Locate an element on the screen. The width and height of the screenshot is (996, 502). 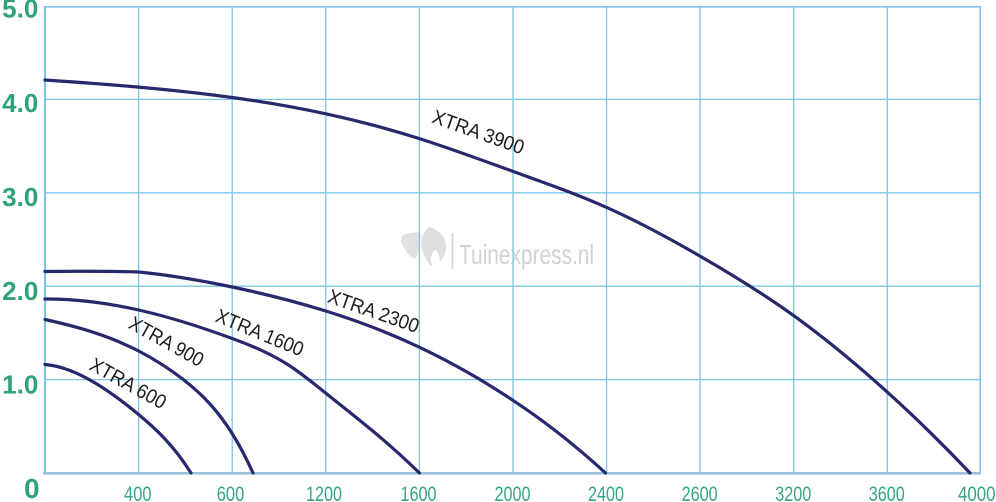
svg-text: 1200 is located at coordinates (324, 492).